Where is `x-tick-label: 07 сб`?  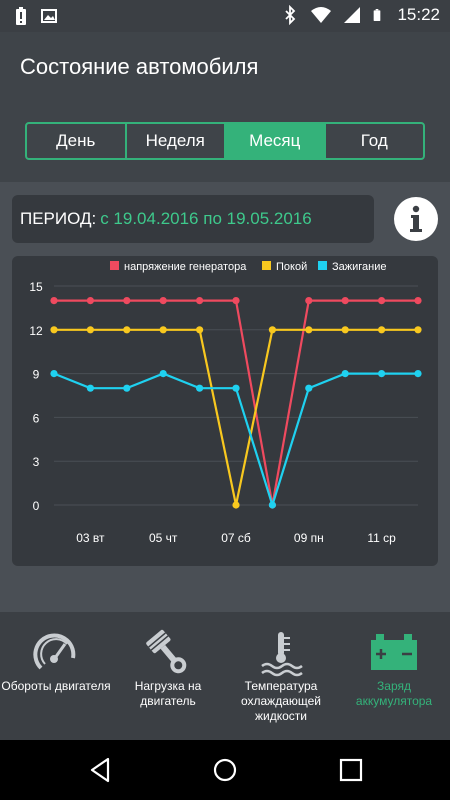 x-tick-label: 07 сб is located at coordinates (236, 538).